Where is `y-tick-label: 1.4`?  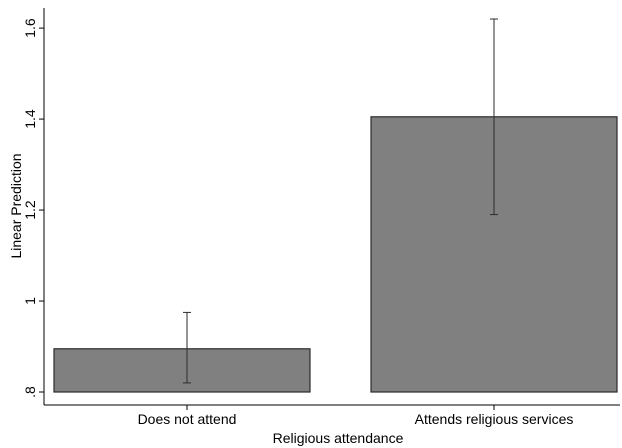 y-tick-label: 1.4 is located at coordinates (30, 119).